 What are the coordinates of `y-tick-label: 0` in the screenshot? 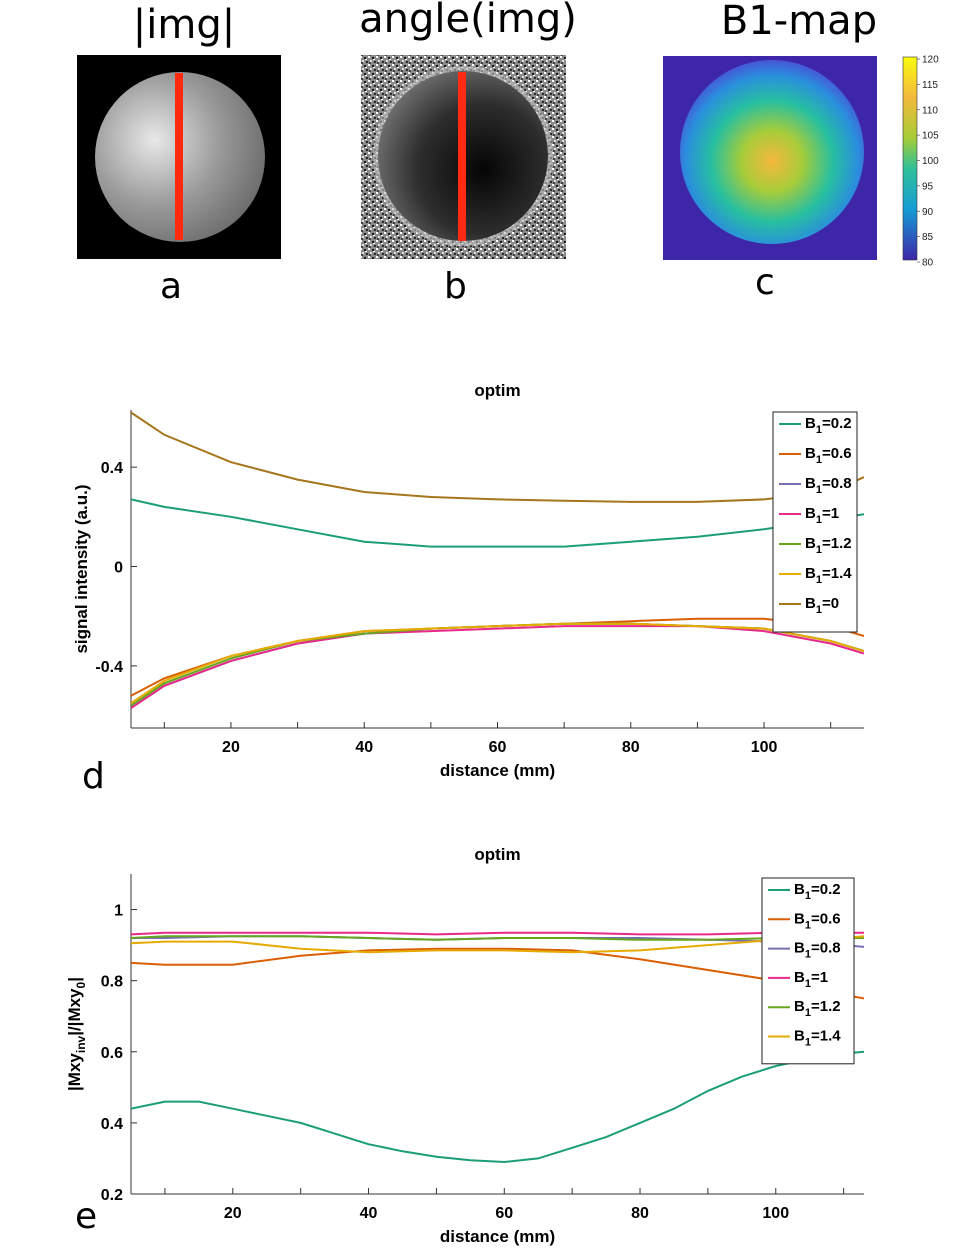 It's located at (118, 568).